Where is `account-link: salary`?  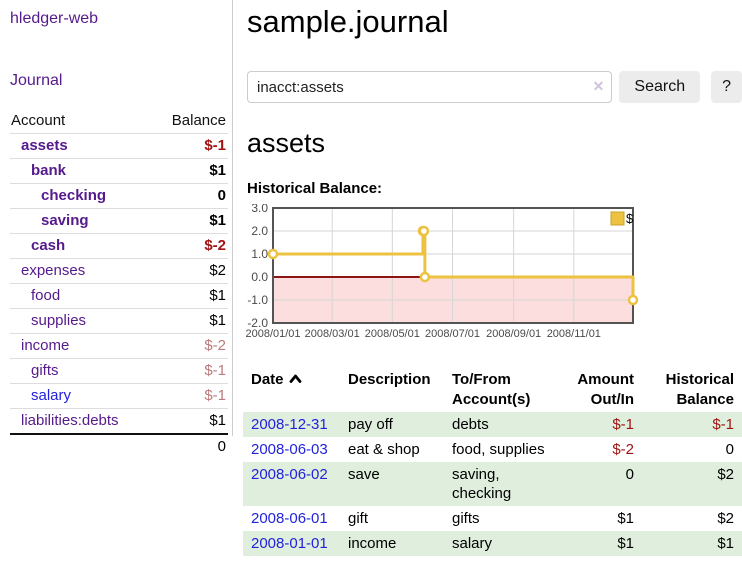 account-link: salary is located at coordinates (51, 395).